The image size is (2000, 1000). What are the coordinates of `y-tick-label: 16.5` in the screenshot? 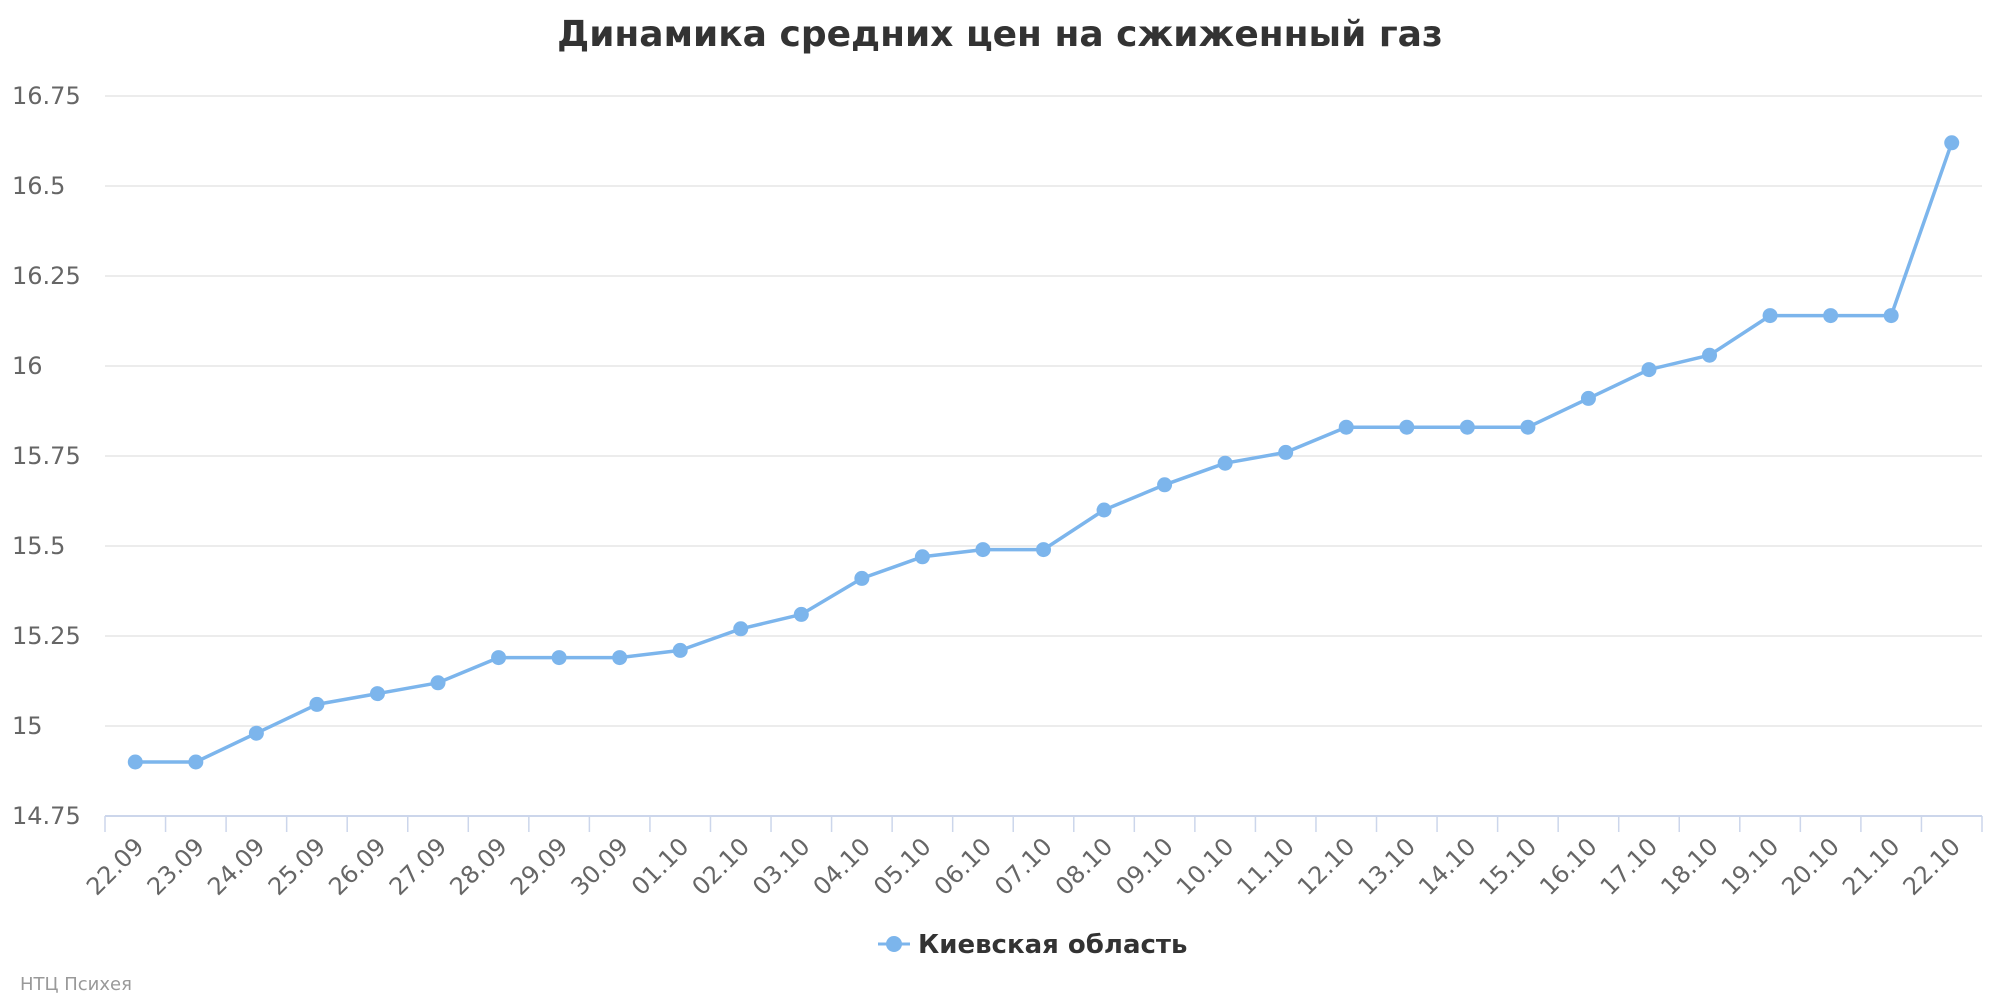 It's located at (38, 186).